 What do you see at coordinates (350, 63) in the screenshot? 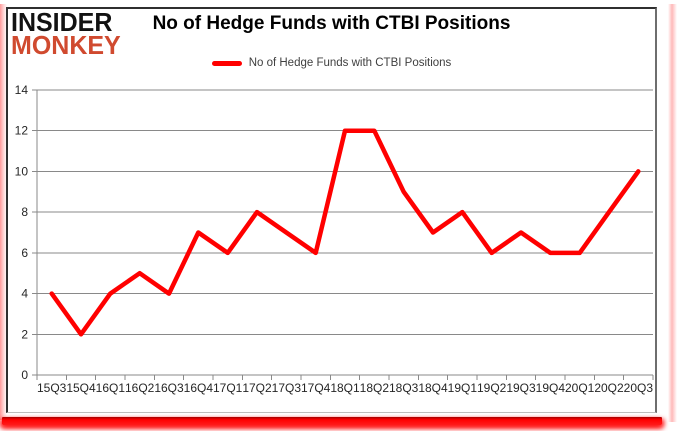
I see `legend-label: No of Hedge Funds with CTBI Positions` at bounding box center [350, 63].